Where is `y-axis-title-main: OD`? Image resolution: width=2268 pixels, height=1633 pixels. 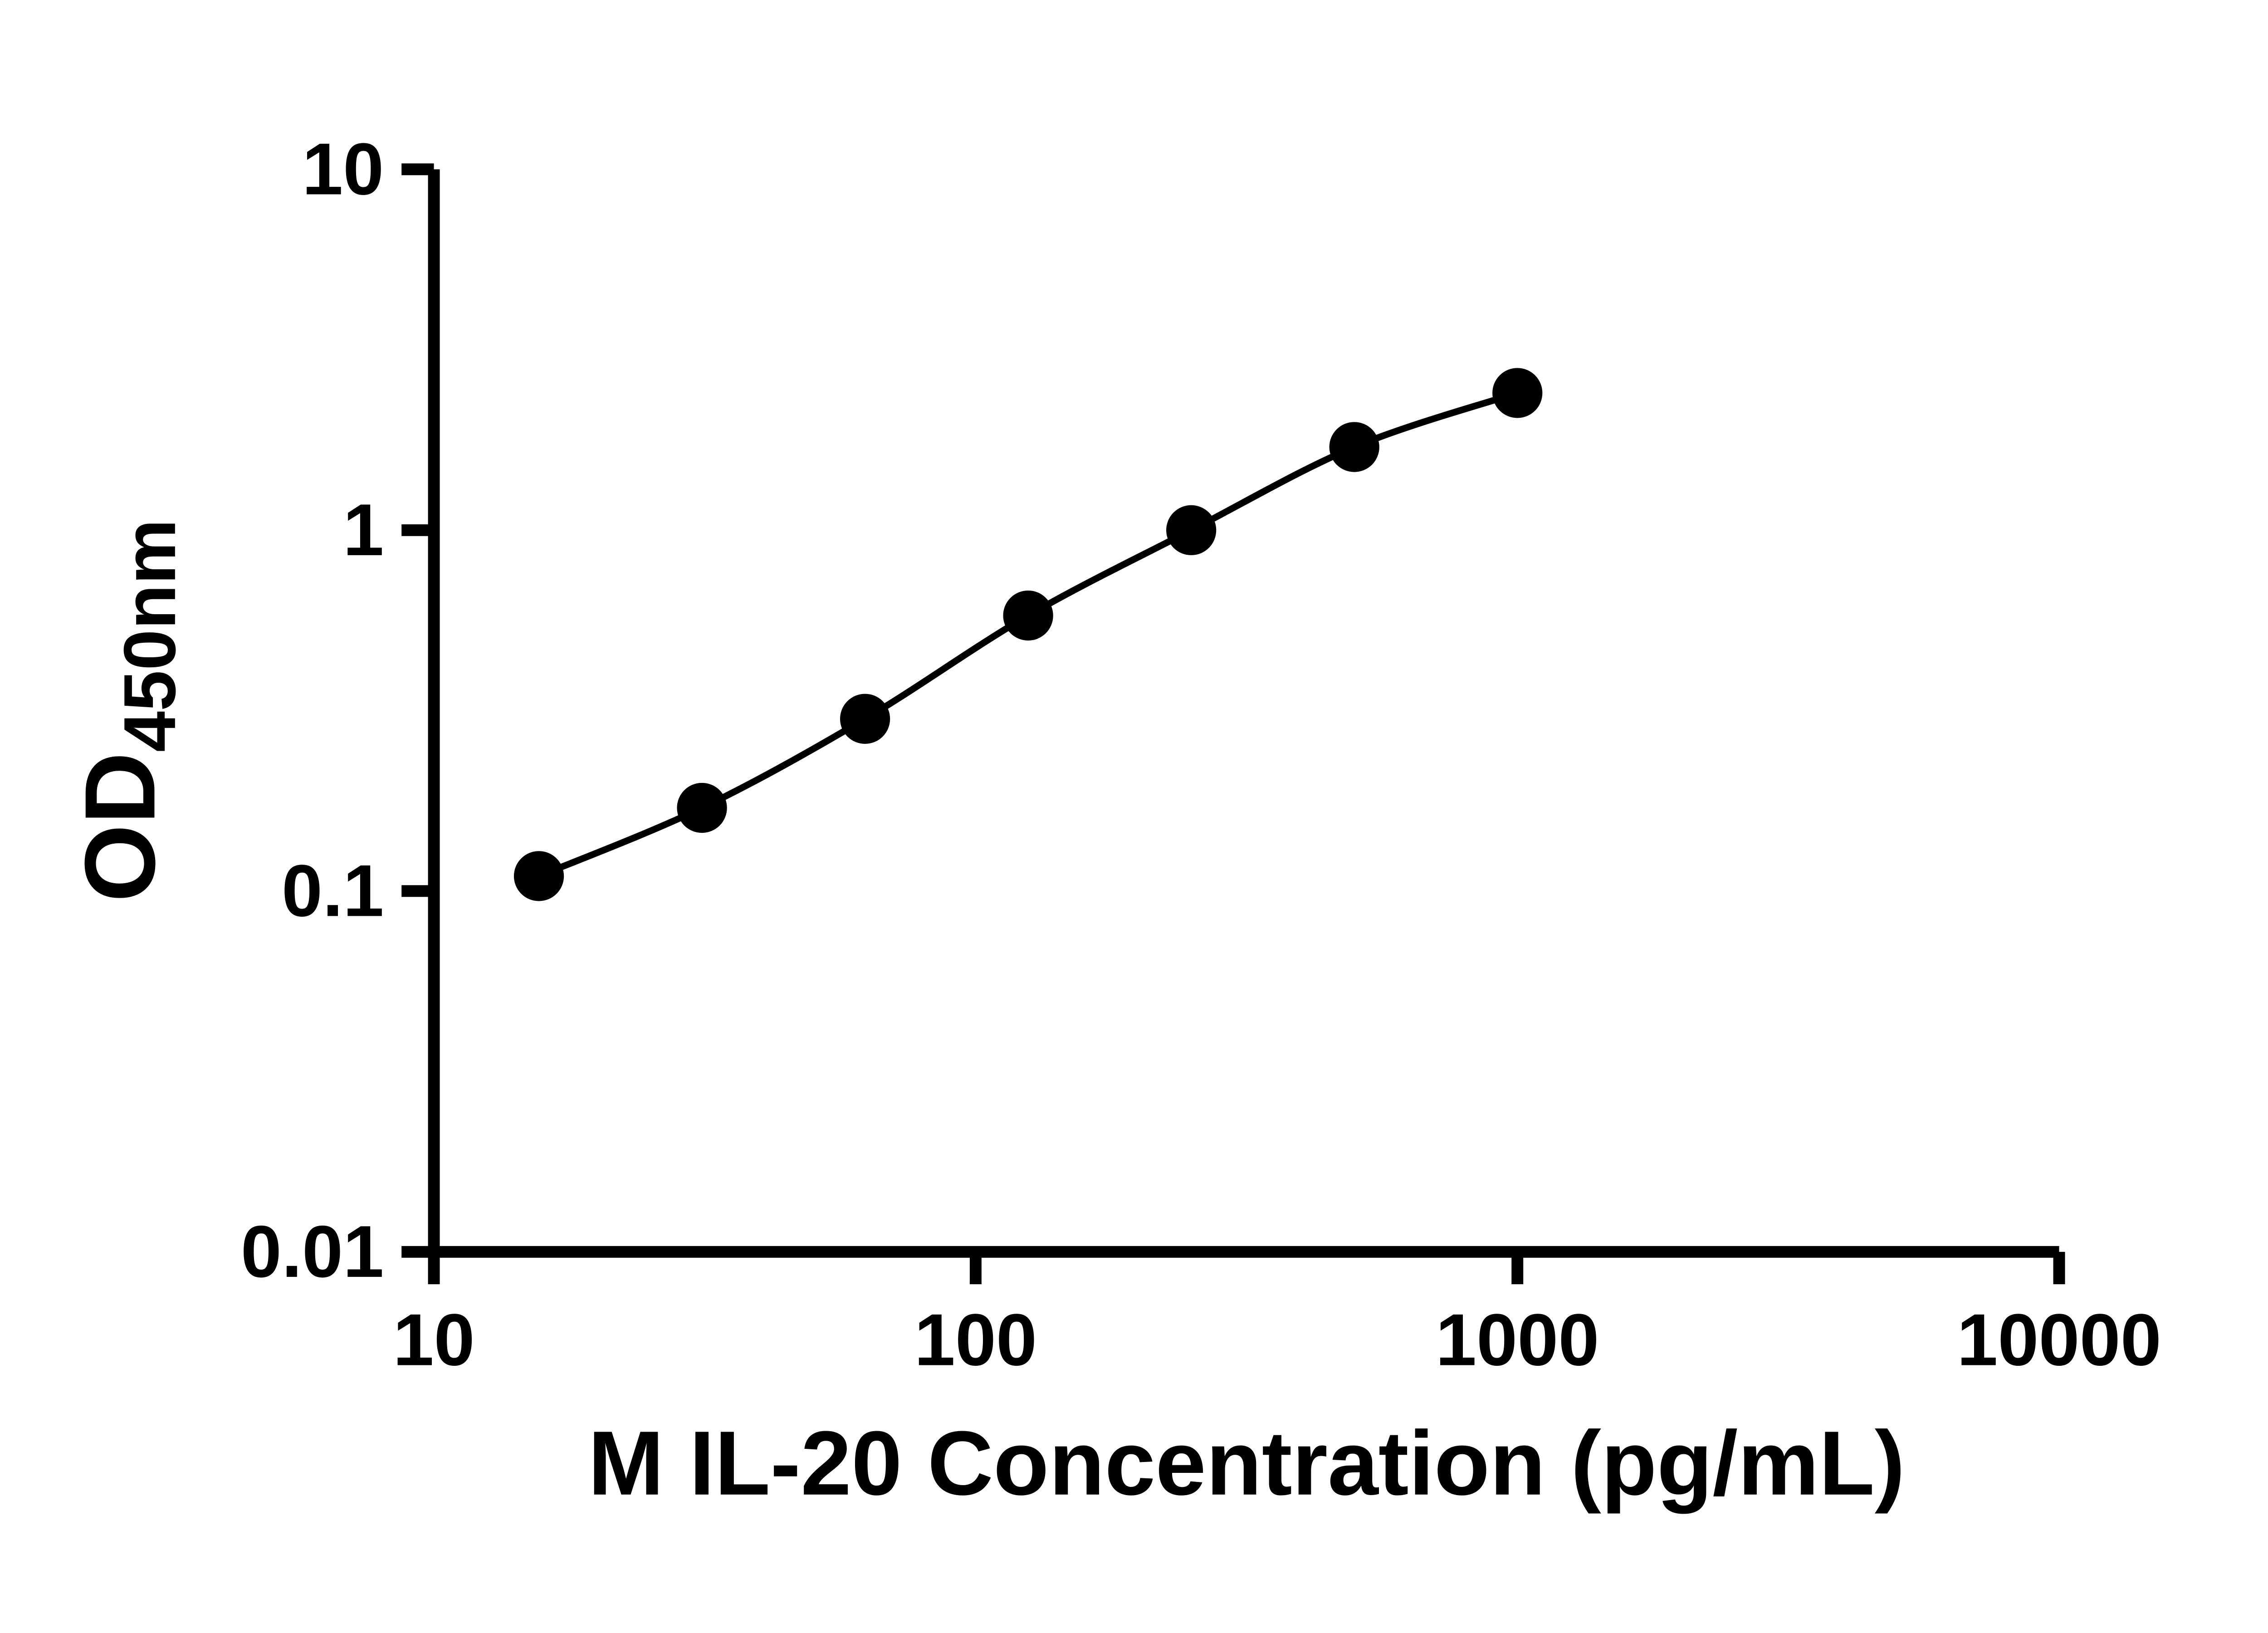 y-axis-title-main: OD is located at coordinates (120, 827).